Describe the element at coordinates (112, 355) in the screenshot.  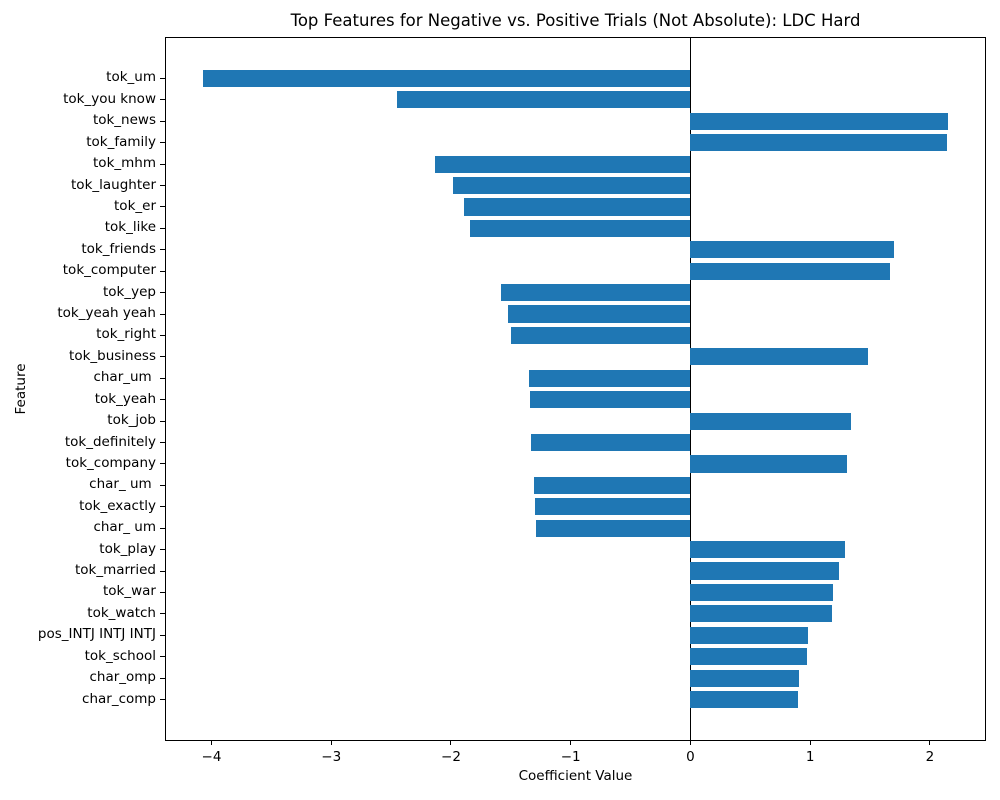
I see `y-tick-label: tok_business` at that location.